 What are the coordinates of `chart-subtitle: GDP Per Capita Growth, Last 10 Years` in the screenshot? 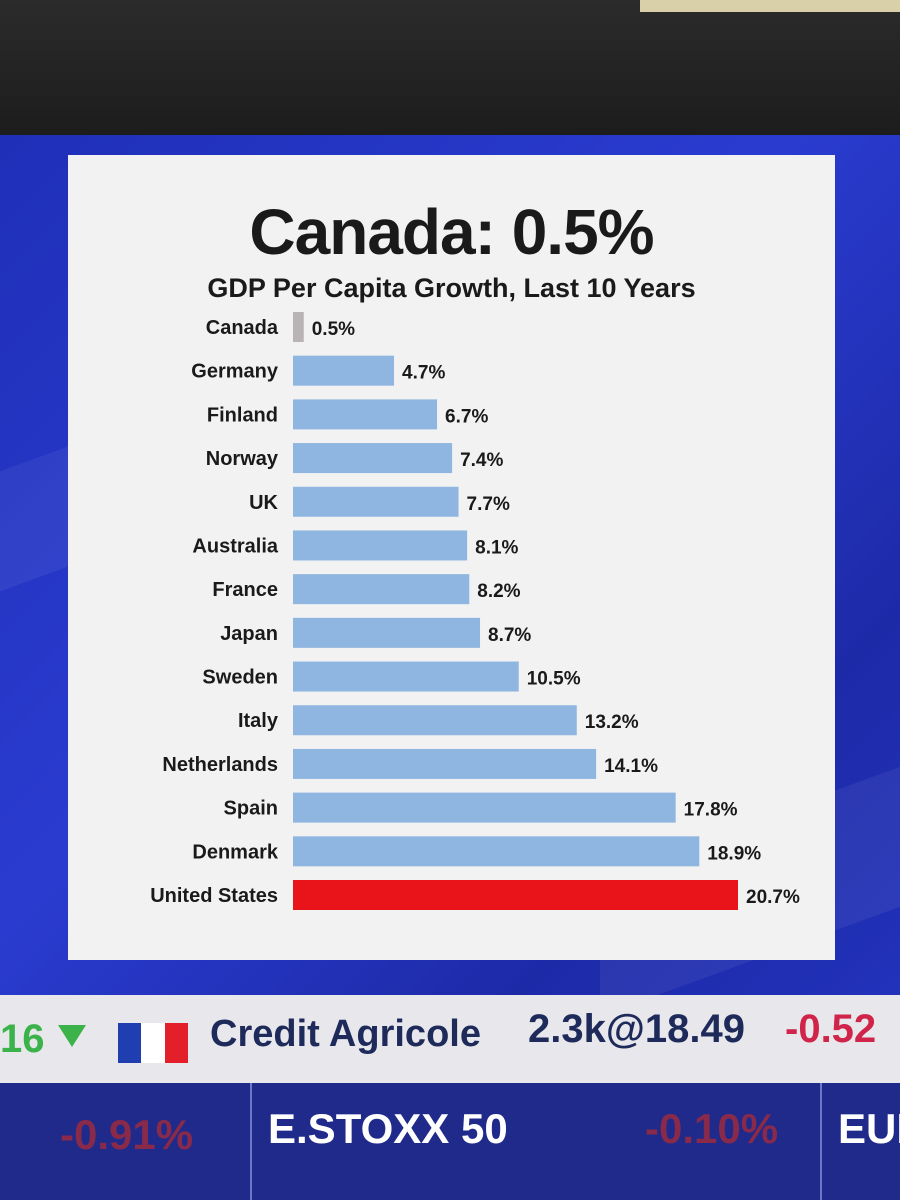 It's located at (451, 288).